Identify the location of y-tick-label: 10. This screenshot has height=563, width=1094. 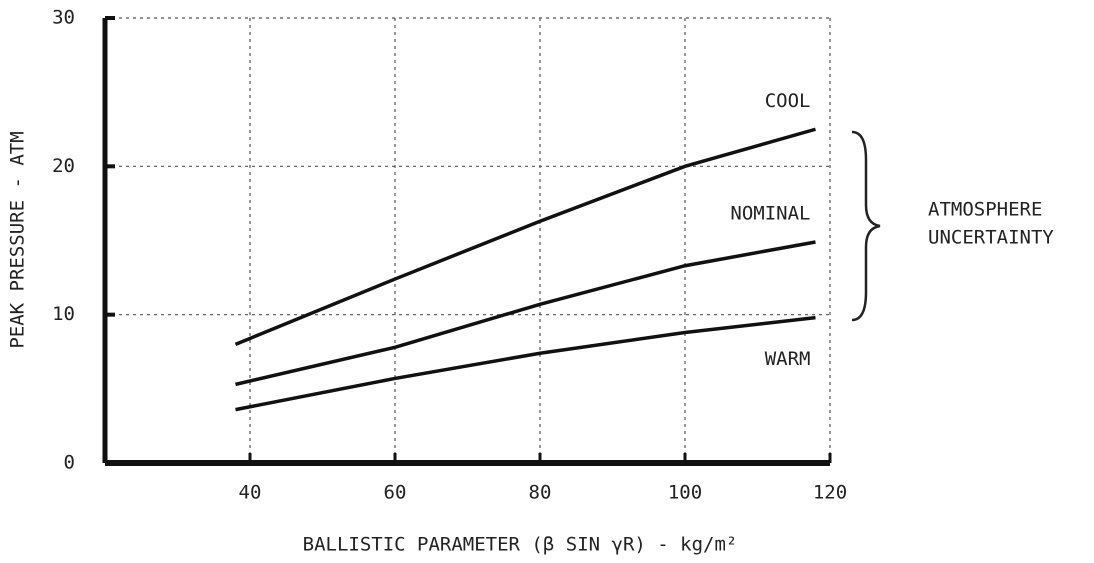
(63, 314).